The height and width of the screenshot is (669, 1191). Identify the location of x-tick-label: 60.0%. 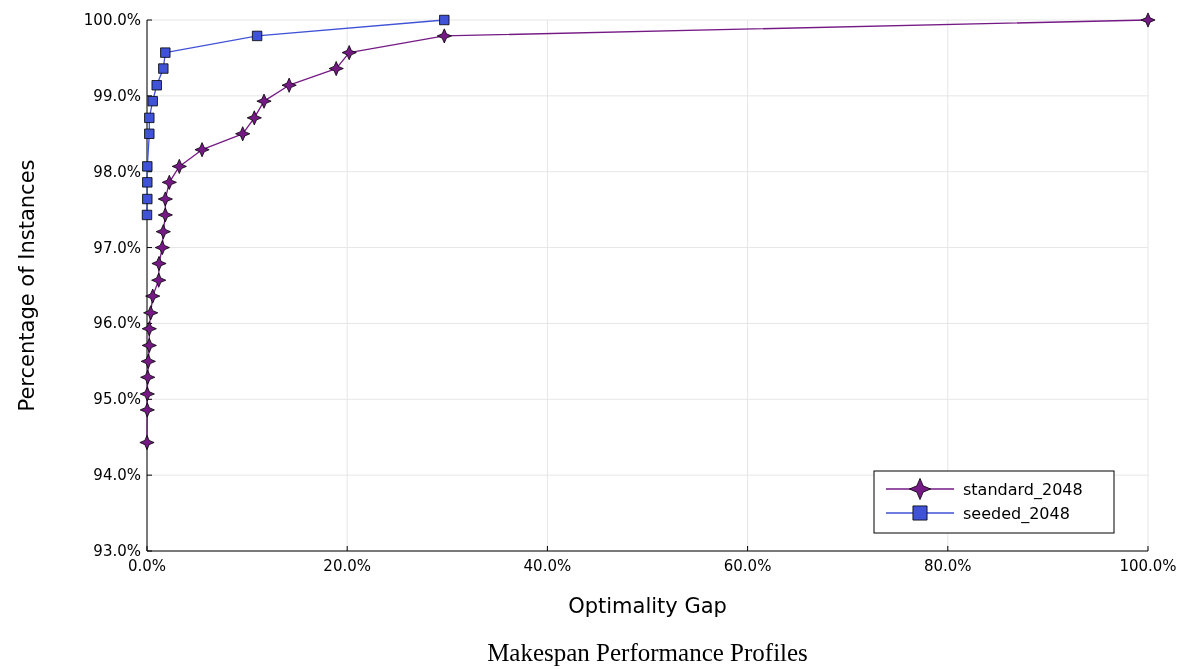
(747, 566).